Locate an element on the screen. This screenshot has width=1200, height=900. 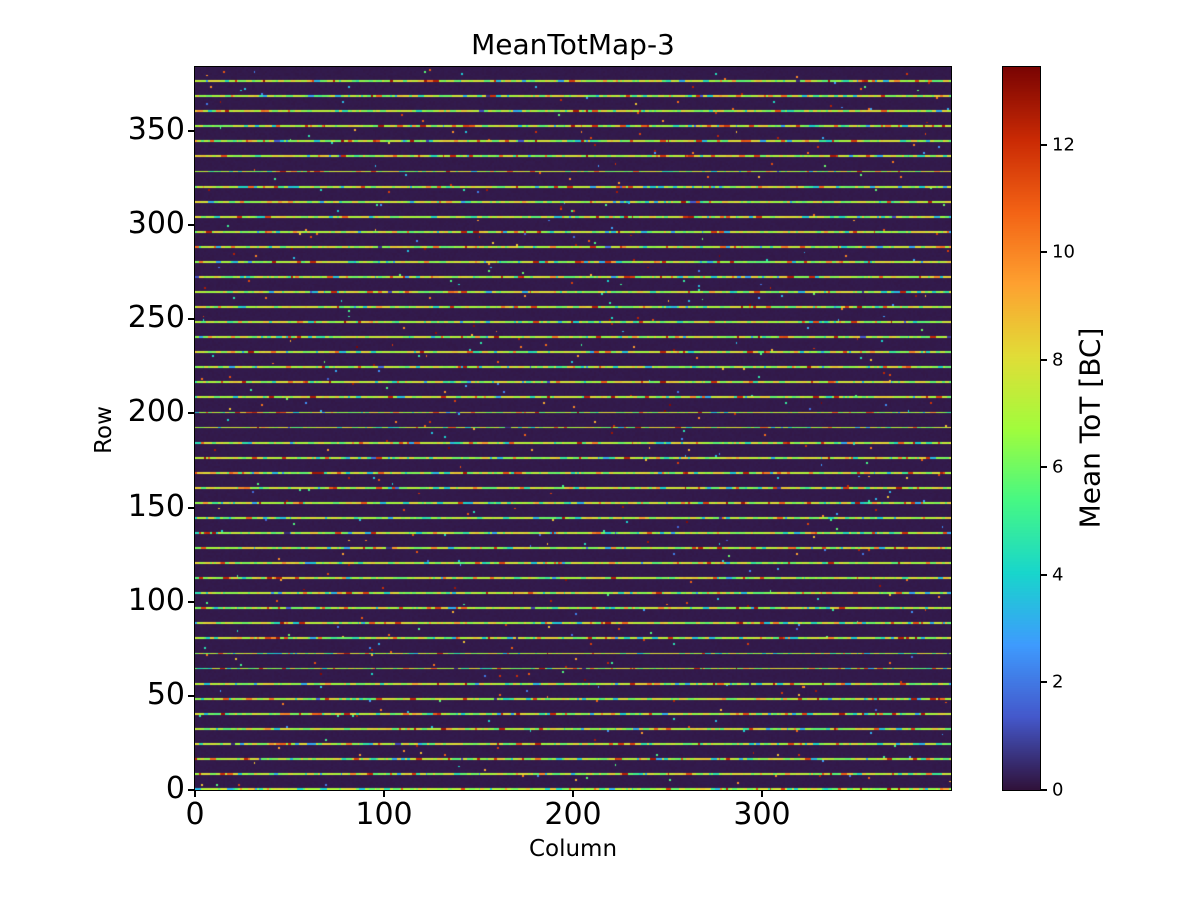
y-tick-label: 250 is located at coordinates (156, 318).